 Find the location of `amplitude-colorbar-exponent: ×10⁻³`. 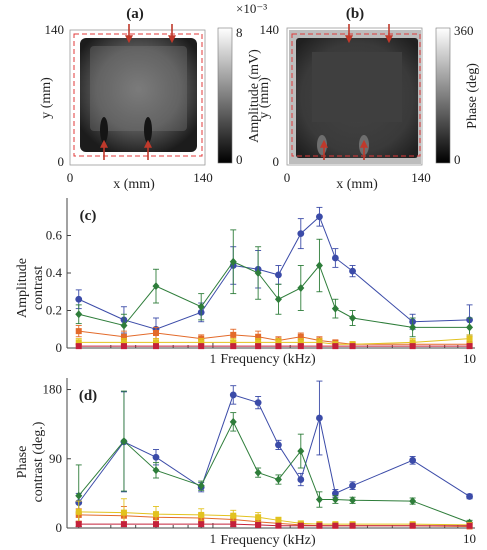

amplitude-colorbar-exponent: ×10⁻³ is located at coordinates (251, 8).